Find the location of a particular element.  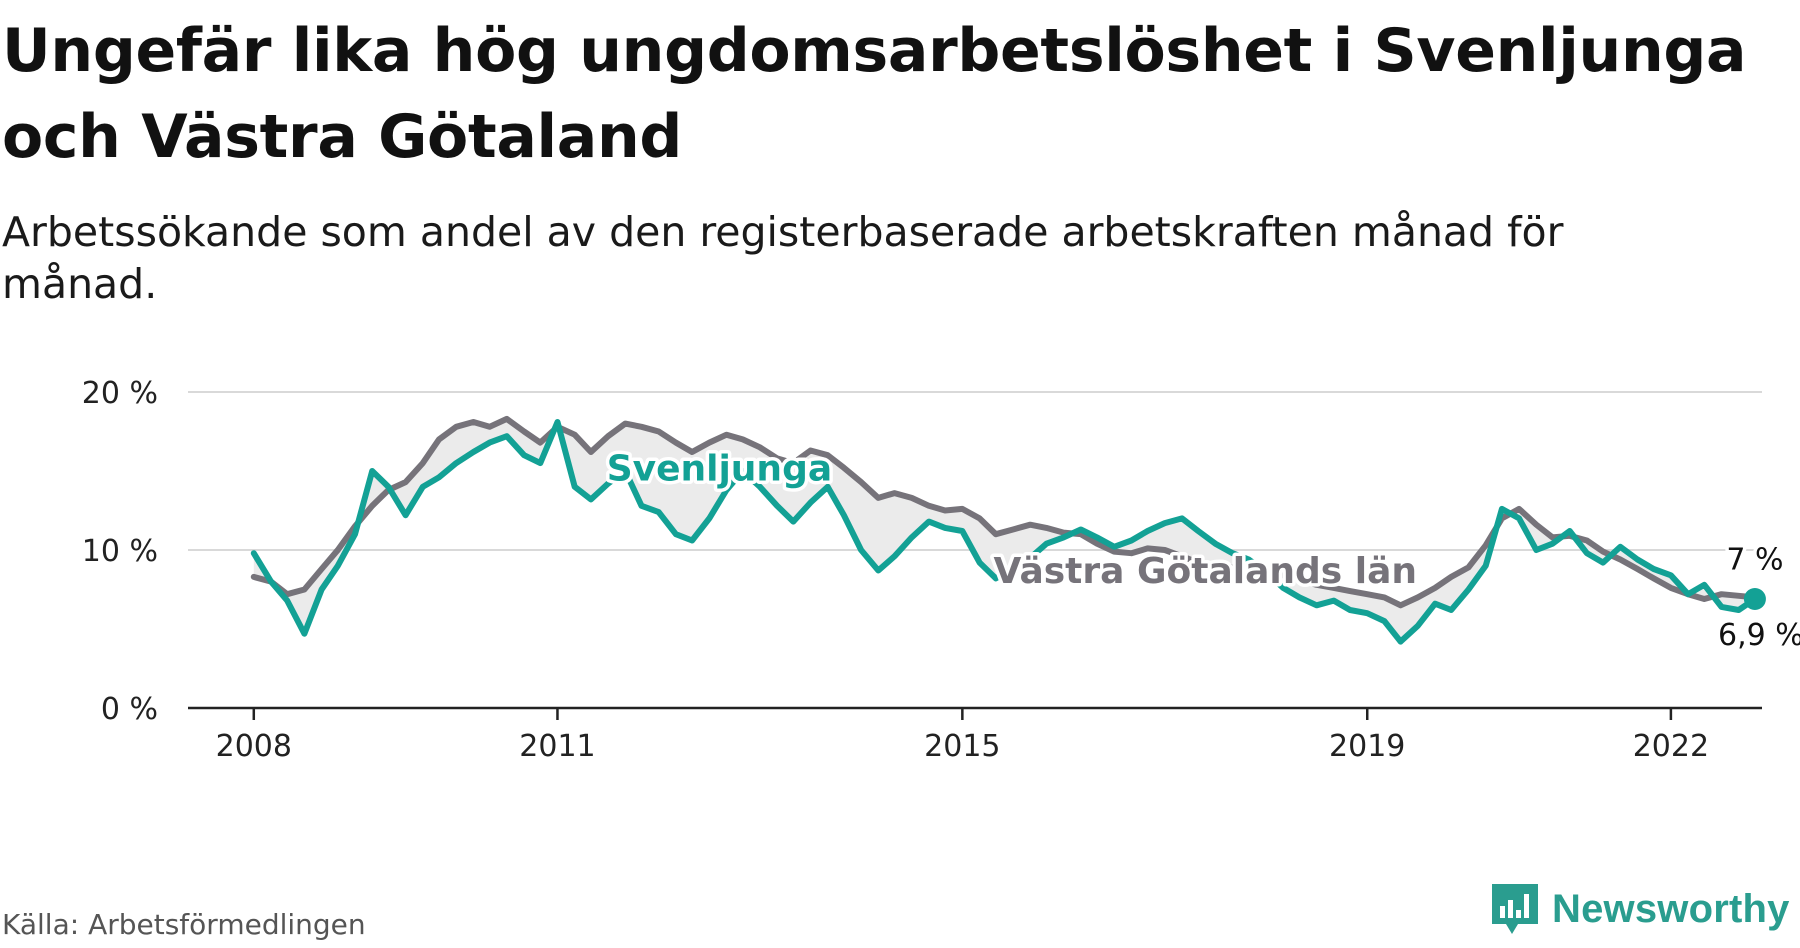

series-label-svenljunga: Svenljunga is located at coordinates (719, 468).